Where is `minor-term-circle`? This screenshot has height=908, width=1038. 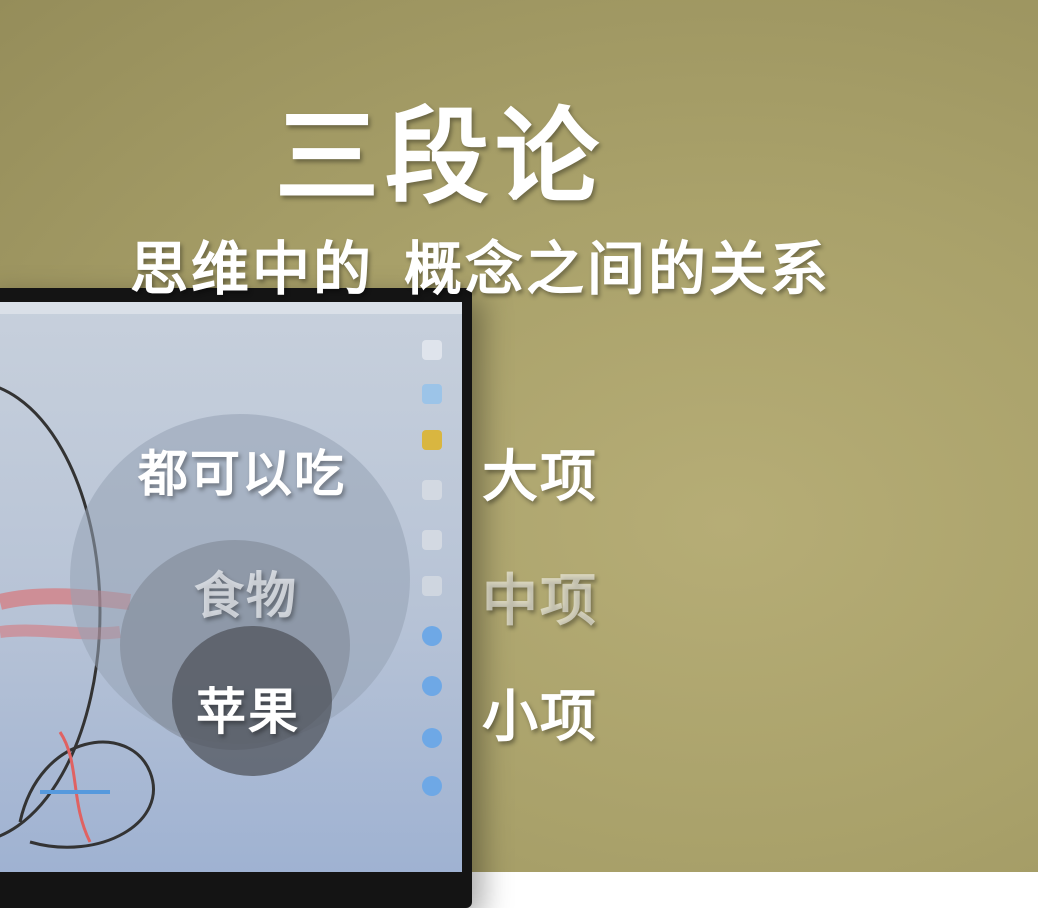 minor-term-circle is located at coordinates (252, 701).